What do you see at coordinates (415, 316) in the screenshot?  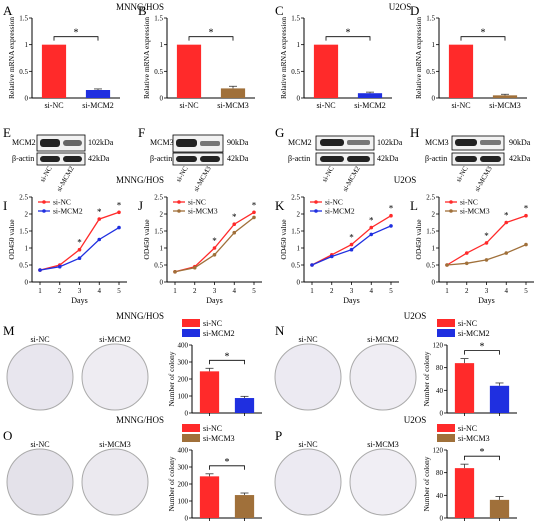 I see `header-u2os-bot1: U2OS` at bounding box center [415, 316].